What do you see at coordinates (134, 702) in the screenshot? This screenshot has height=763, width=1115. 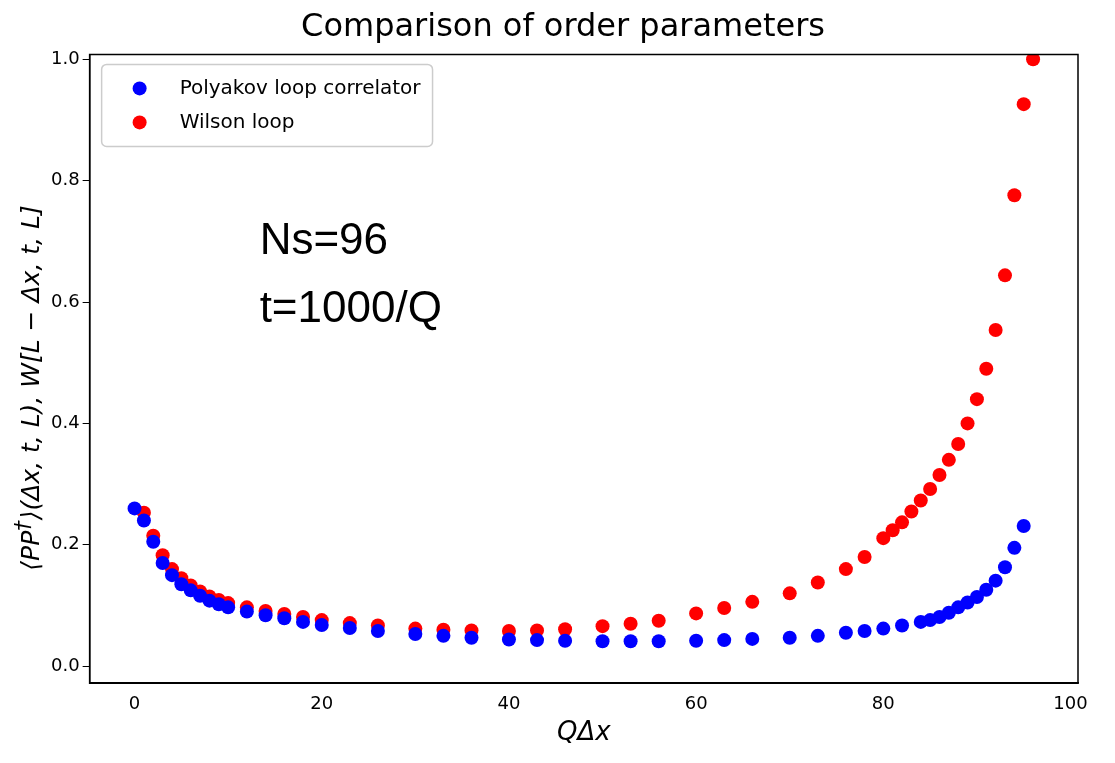 I see `x-tick-label: 0` at bounding box center [134, 702].